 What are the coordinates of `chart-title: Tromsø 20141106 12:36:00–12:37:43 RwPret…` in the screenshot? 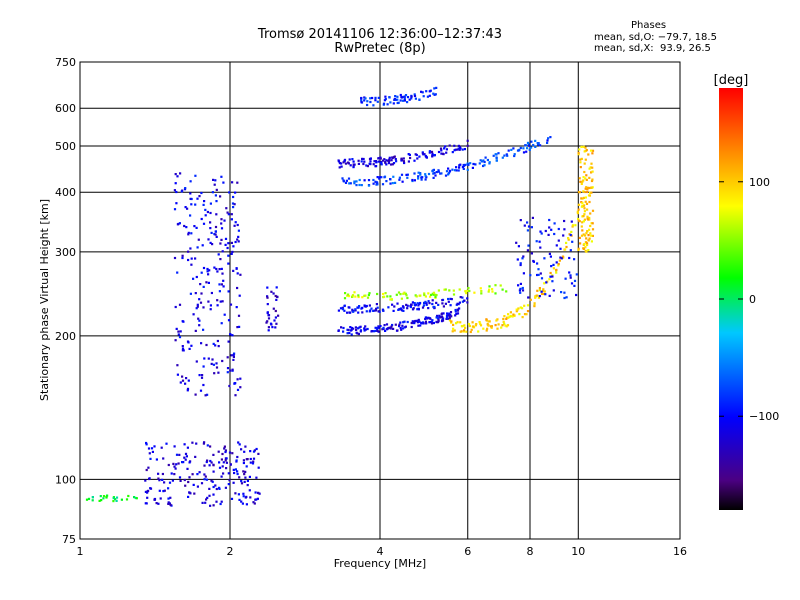 It's located at (380, 42).